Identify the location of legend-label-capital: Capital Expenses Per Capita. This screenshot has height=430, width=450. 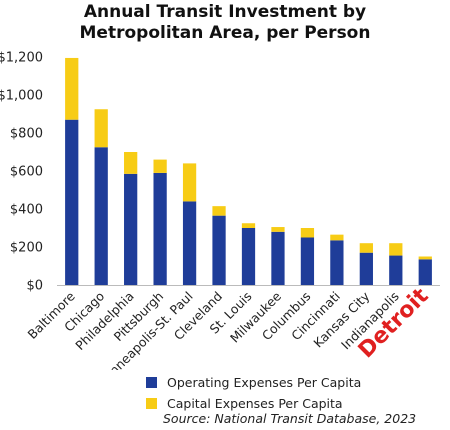
(255, 403).